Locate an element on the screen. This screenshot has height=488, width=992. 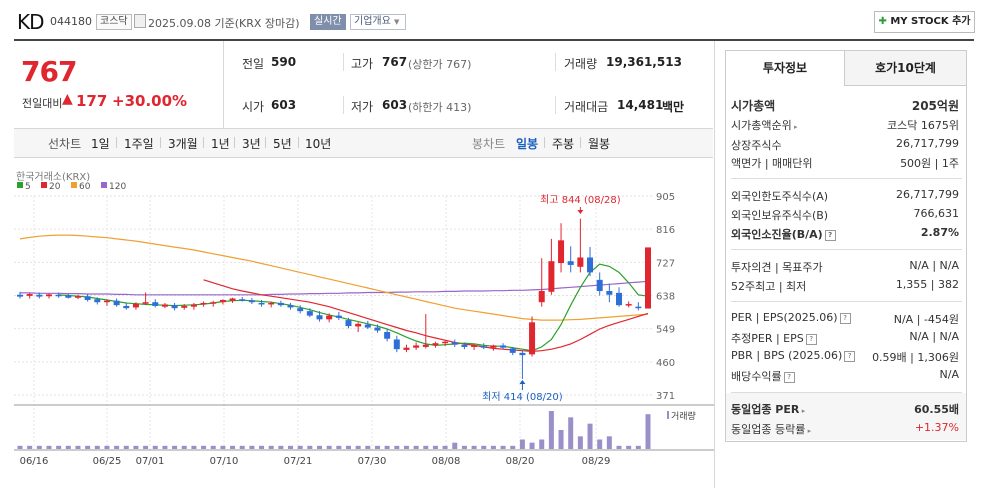
chart-source-label: 한국거래소(KRX) is located at coordinates (53, 177).